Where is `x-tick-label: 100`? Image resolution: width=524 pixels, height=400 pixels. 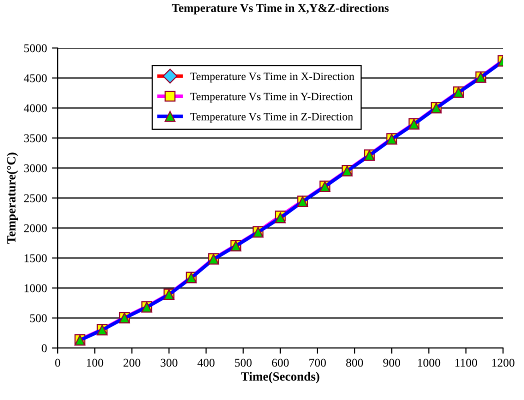 x-tick-label: 100 is located at coordinates (95, 362).